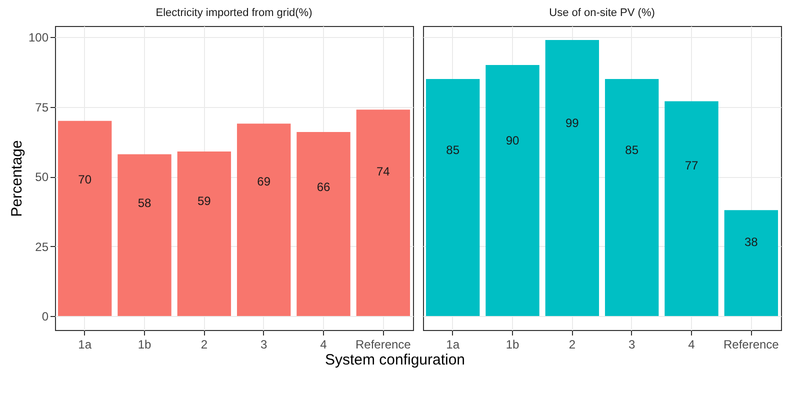 This screenshot has height=407, width=808. I want to click on data-label: 74, so click(383, 171).